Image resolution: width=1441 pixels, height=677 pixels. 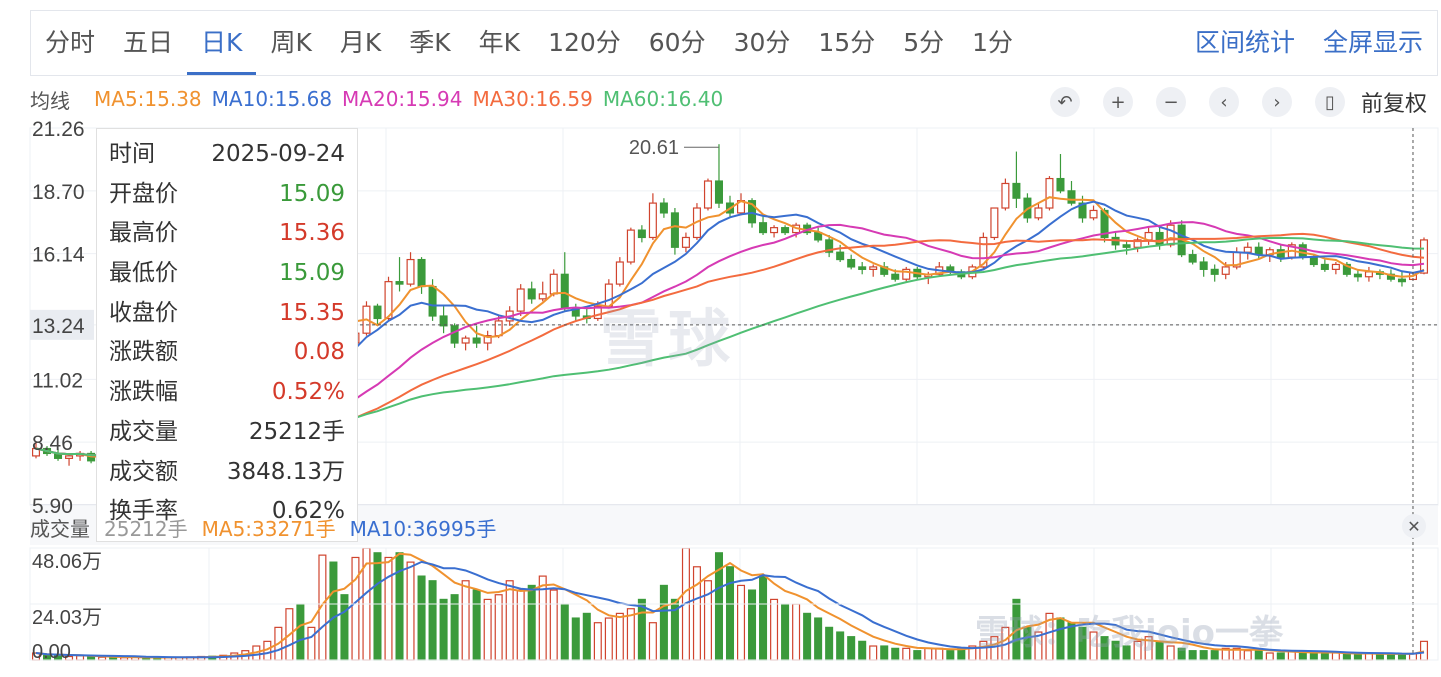 I want to click on tab-10: 15分, so click(x=847, y=42).